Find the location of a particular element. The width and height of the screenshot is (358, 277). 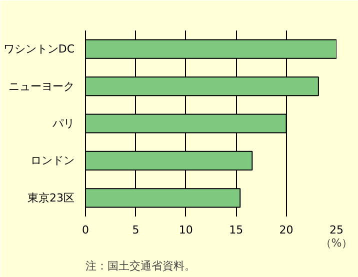

y-tick-label: ニューヨーク is located at coordinates (41, 86).